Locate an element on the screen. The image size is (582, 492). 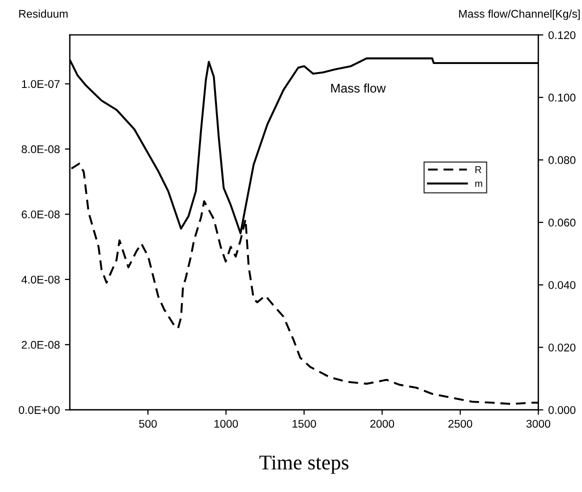
y2-tick-label: 0.100 is located at coordinates (562, 98).